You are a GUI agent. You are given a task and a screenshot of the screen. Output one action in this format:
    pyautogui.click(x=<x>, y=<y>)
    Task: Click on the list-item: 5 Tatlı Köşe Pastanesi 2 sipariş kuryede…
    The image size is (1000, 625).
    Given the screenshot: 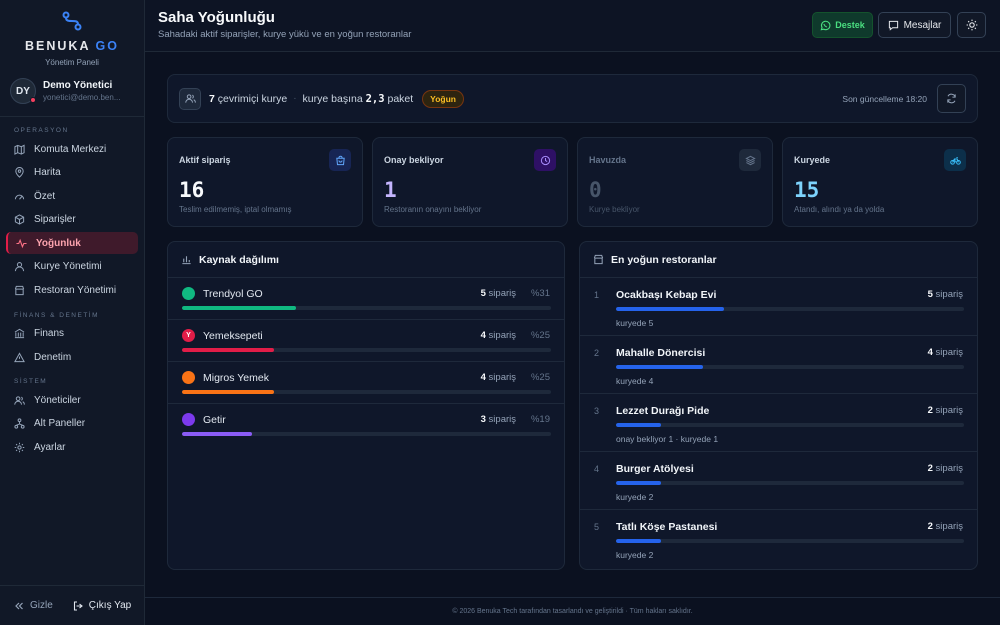 What is the action you would take?
    pyautogui.click(x=778, y=539)
    